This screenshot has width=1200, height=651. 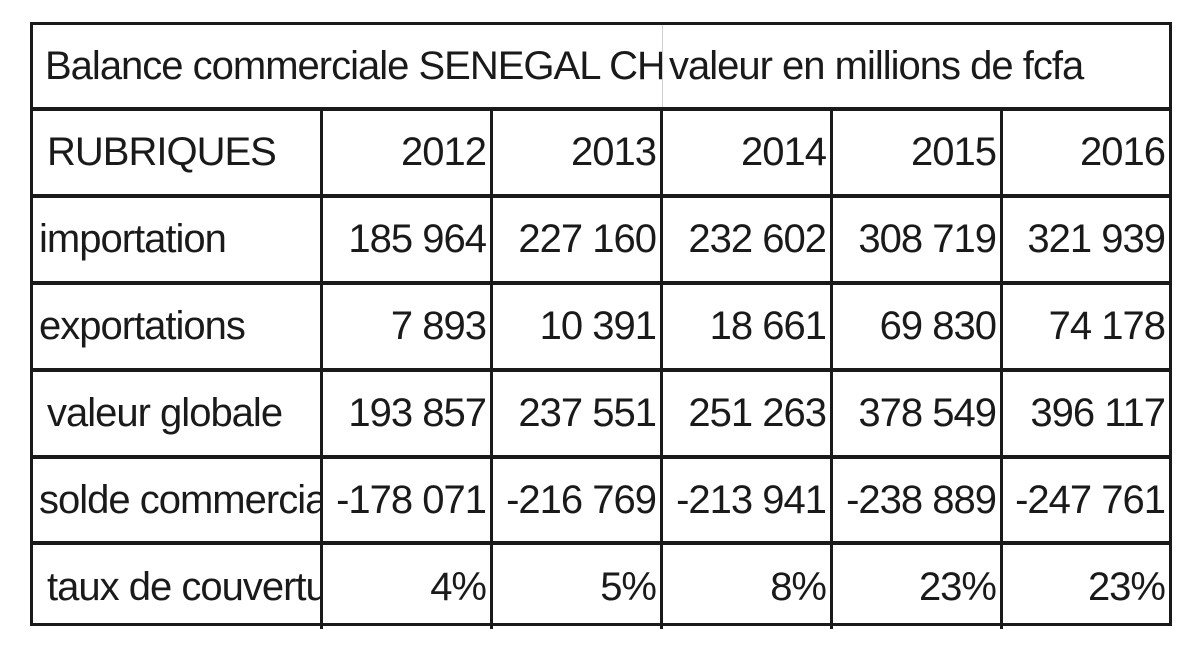 I want to click on header-row: RUBRIQUES 2012 2013 2014 2015 2016, so click(x=601, y=154).